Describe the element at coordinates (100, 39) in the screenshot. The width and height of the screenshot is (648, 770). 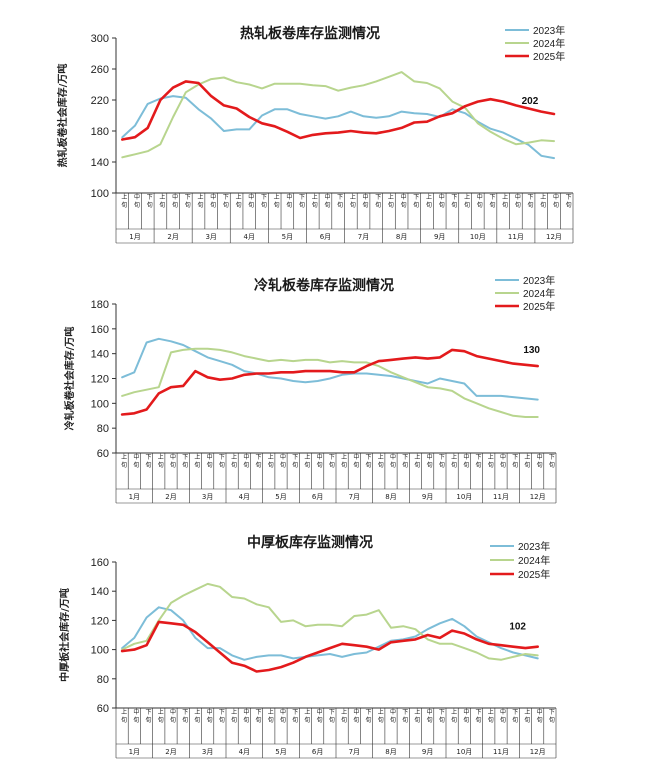
I see `y-tick-label: 300` at that location.